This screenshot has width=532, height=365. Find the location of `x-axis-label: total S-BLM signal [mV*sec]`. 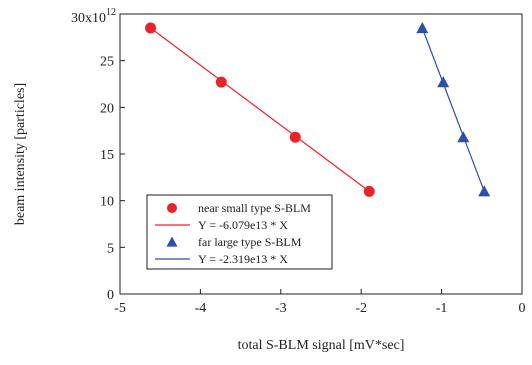

x-axis-label: total S-BLM signal [mV*sec] is located at coordinates (321, 345).